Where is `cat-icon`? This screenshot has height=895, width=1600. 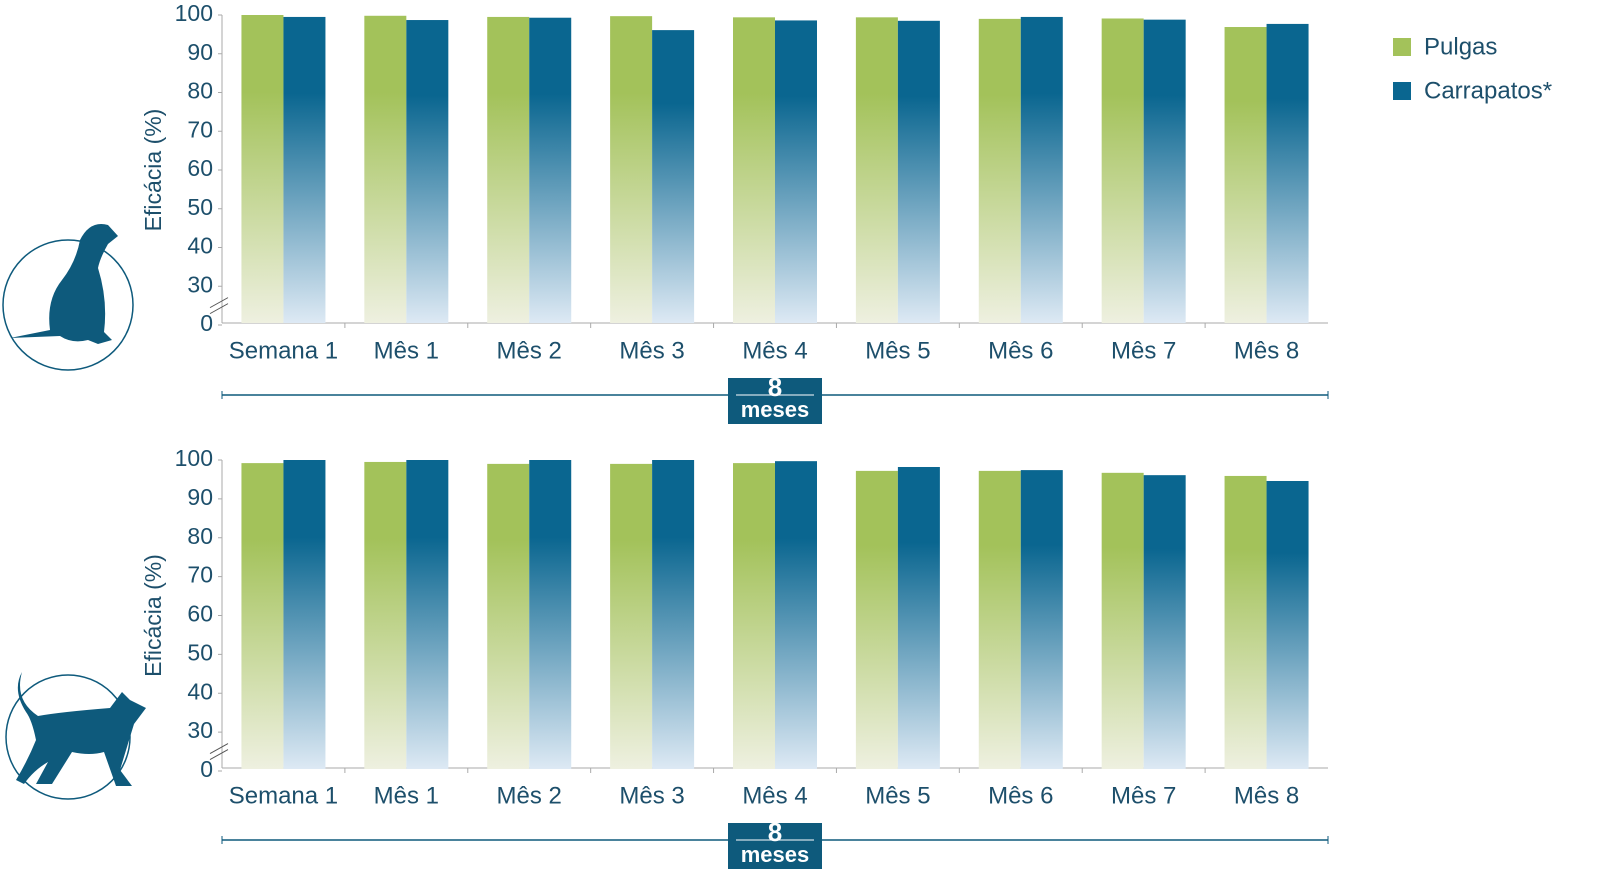 cat-icon is located at coordinates (75, 736).